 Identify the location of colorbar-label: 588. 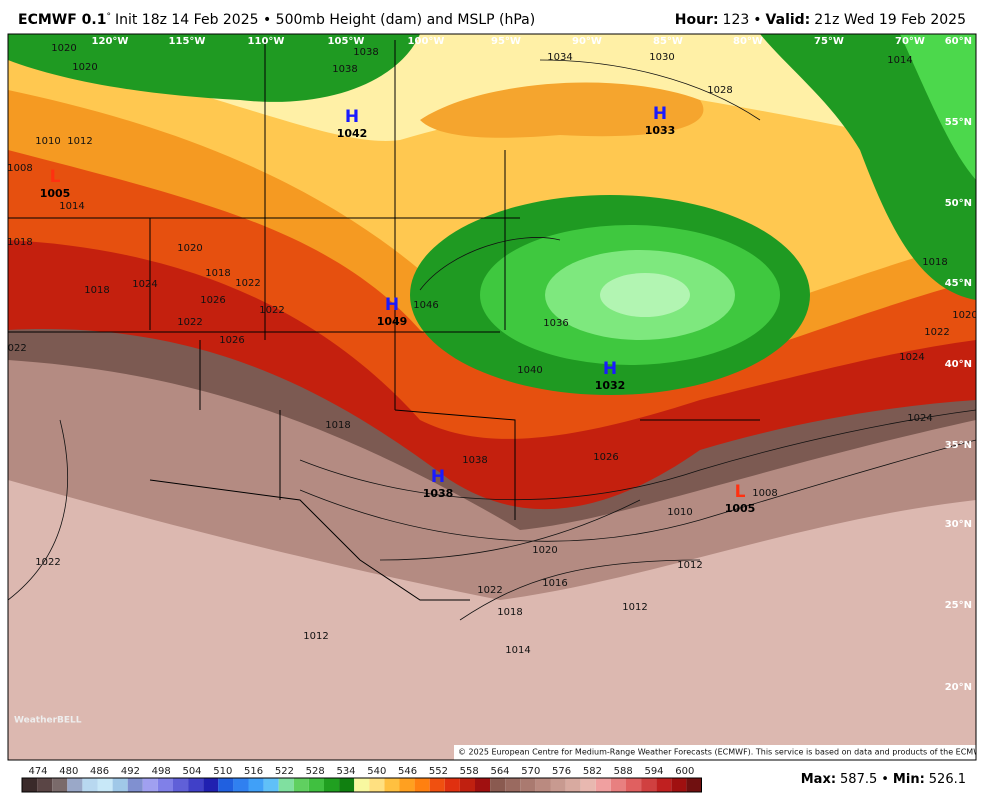
(623, 771).